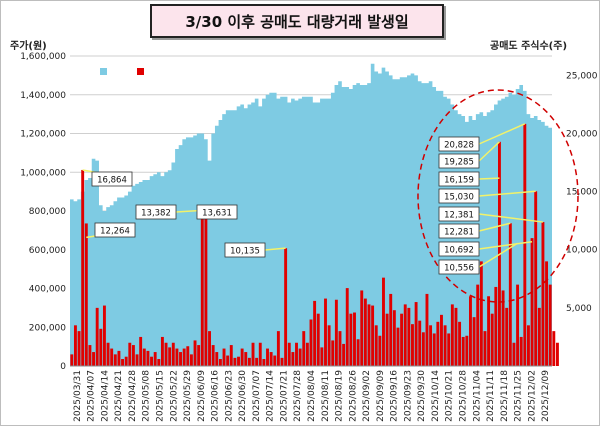  I want to click on legend-swatch-short, so click(140, 71).